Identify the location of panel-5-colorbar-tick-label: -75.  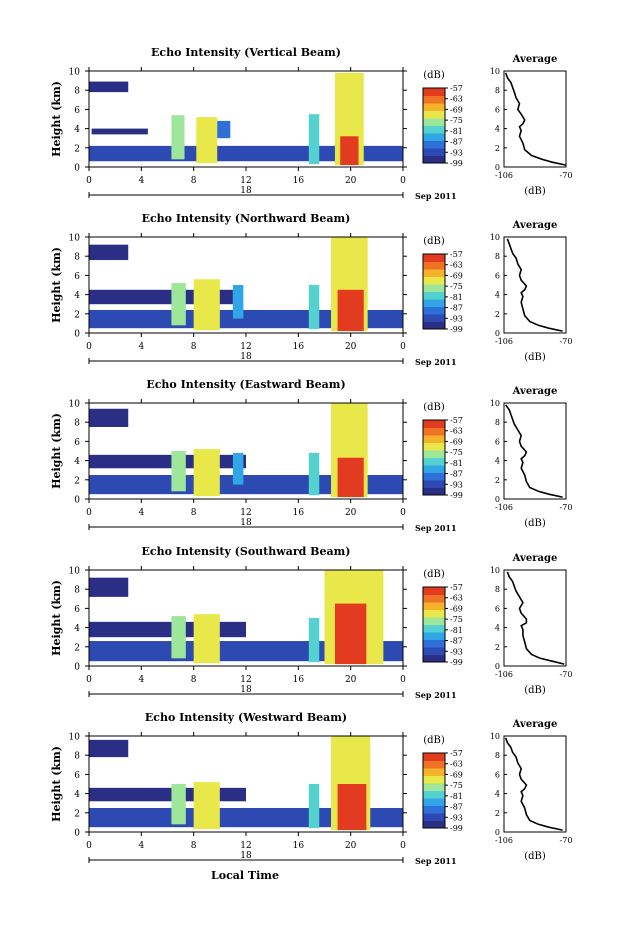
(456, 785).